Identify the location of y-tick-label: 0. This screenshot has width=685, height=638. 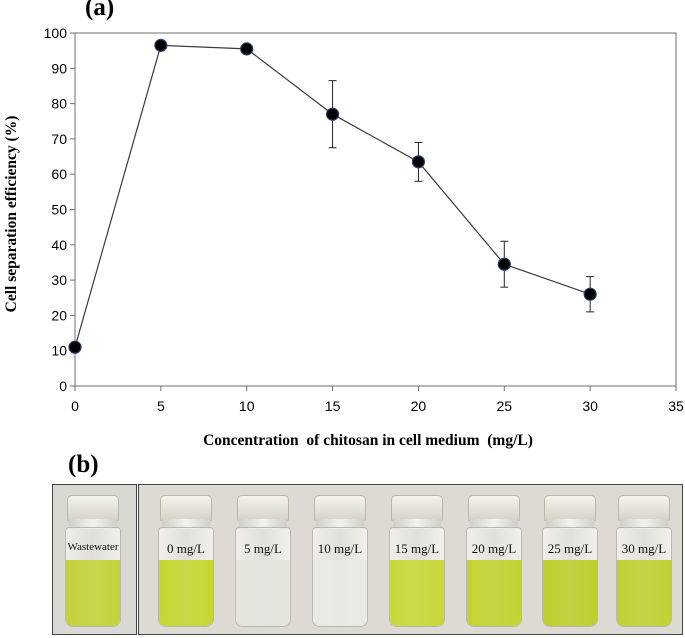
(63, 386).